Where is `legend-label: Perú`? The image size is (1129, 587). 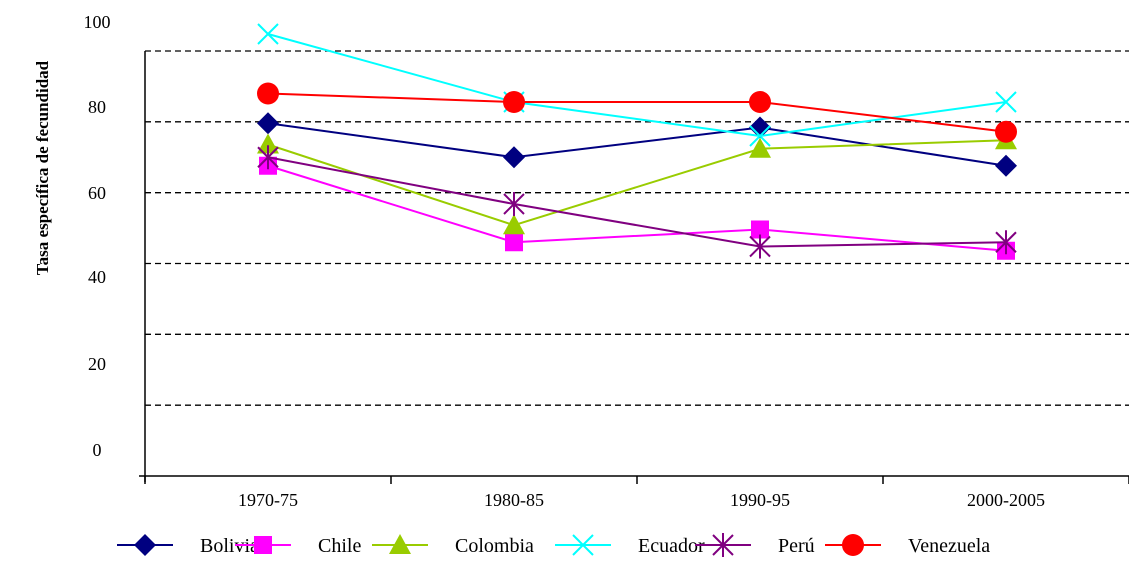
legend-label: Perú is located at coordinates (796, 546).